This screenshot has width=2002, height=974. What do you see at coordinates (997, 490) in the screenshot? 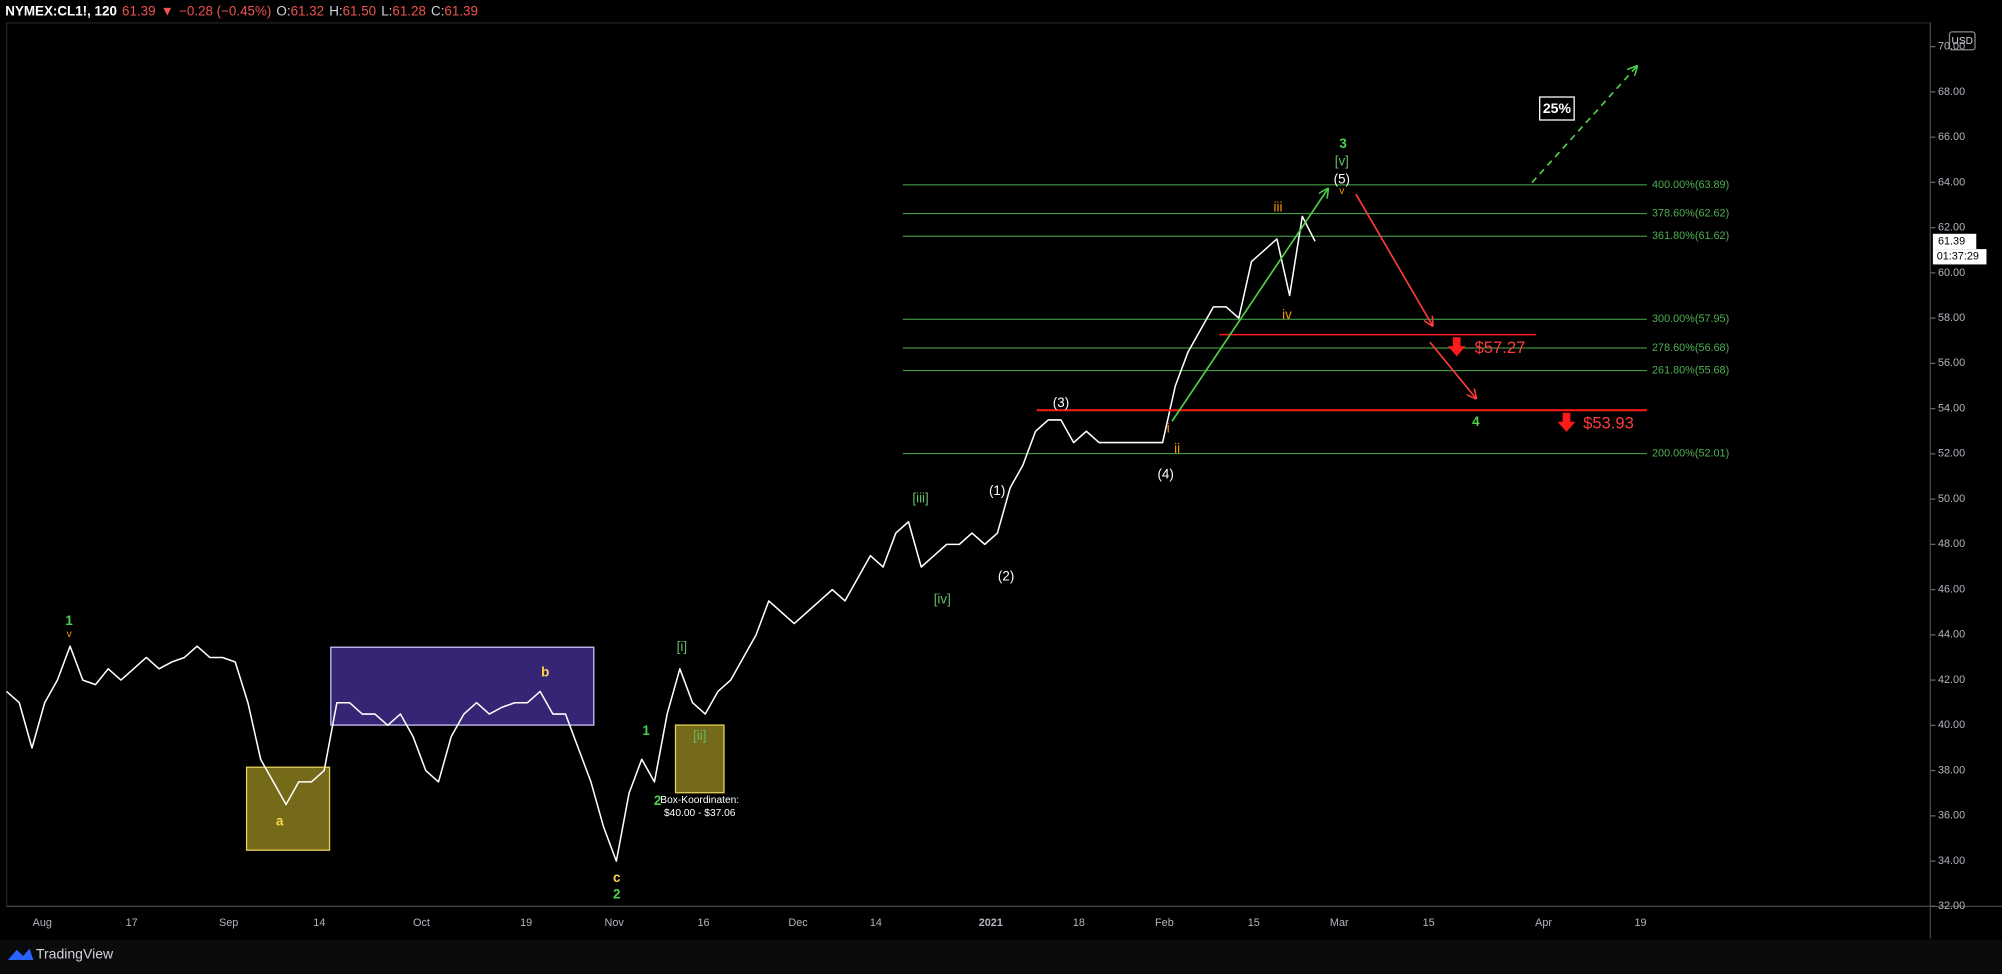
I see `wave-label: (1)` at bounding box center [997, 490].